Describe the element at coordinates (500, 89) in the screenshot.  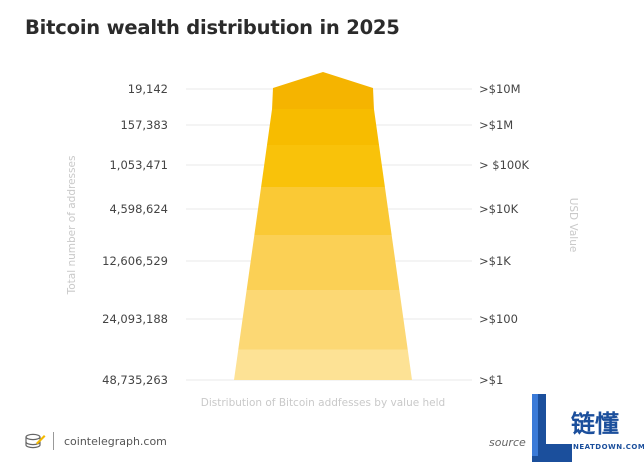
I see `usd-value-label: >$10M` at that location.